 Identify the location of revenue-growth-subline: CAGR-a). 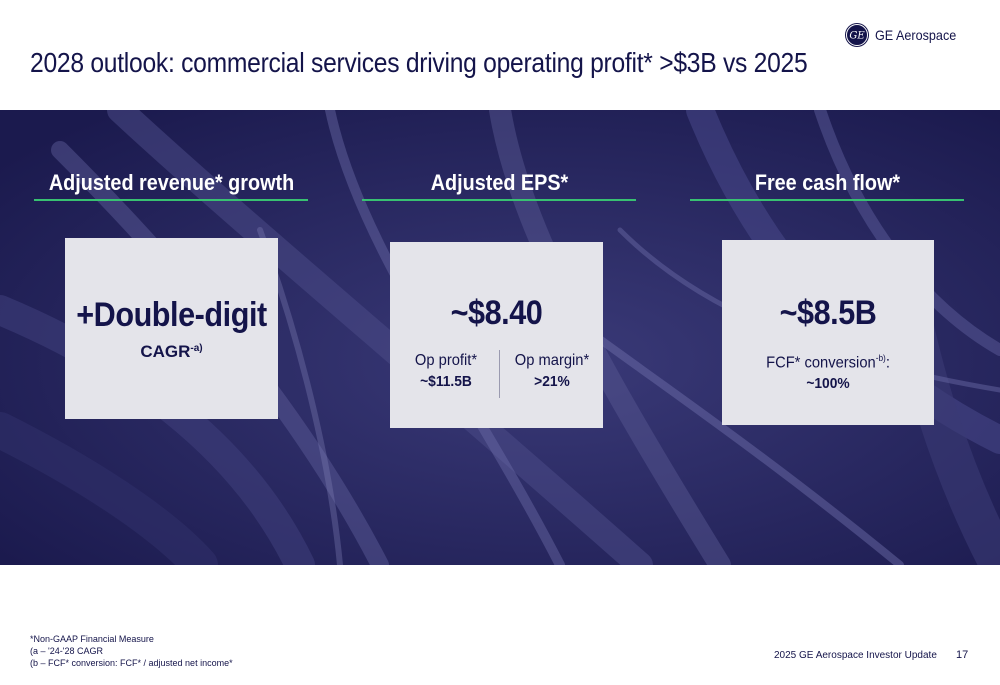
(171, 352).